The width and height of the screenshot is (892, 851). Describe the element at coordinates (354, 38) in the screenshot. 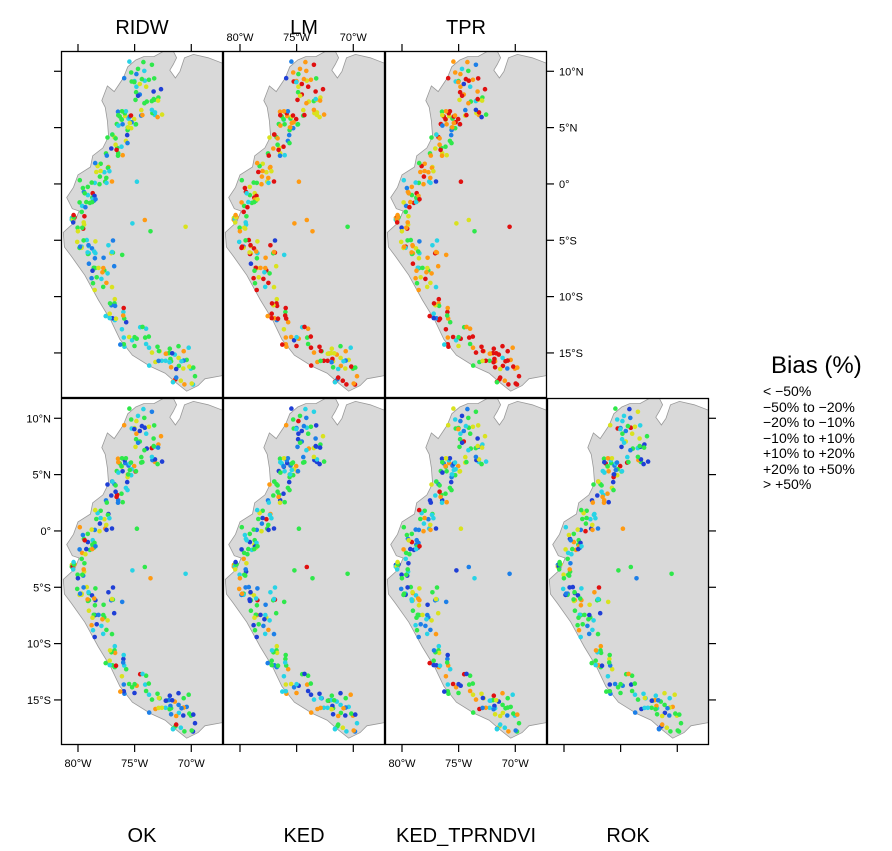

I see `x-tick-label: 70°W` at that location.